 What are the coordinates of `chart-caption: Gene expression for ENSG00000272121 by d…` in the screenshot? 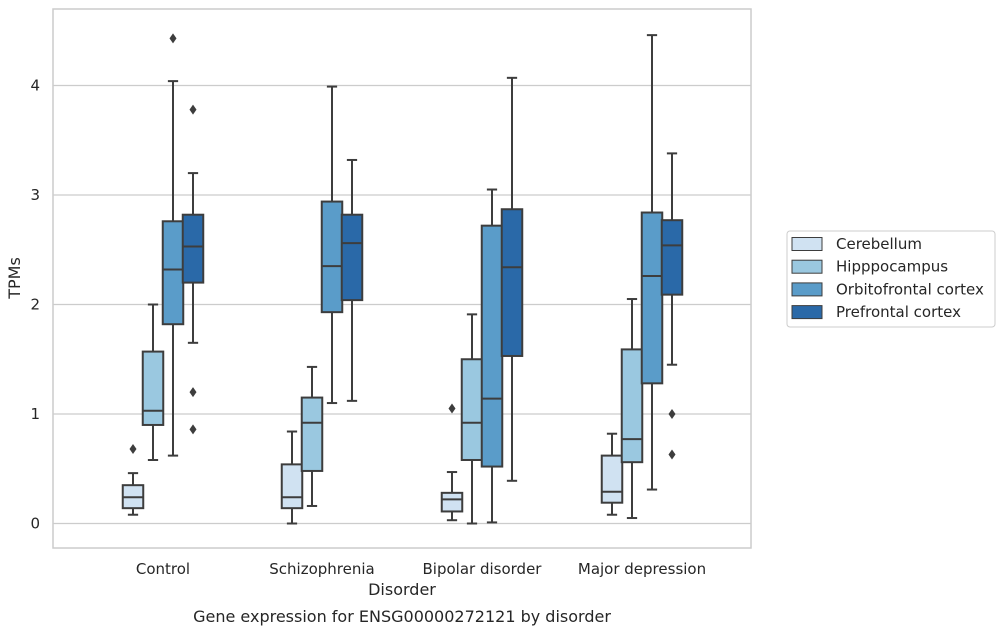 It's located at (402, 616).